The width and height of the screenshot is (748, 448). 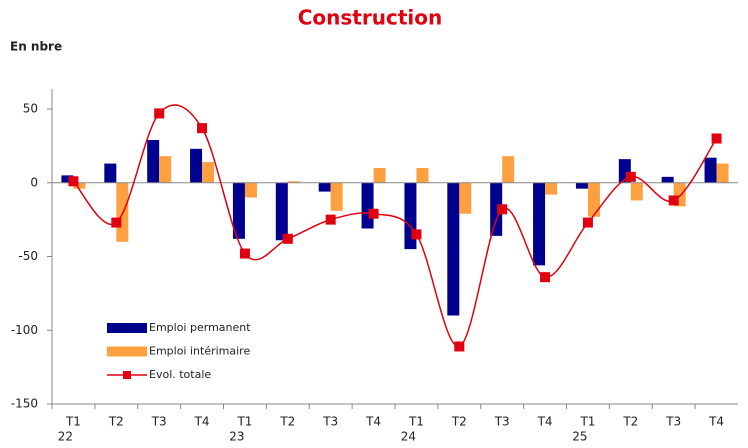 I want to click on x-tick-label: 25, so click(x=579, y=437).